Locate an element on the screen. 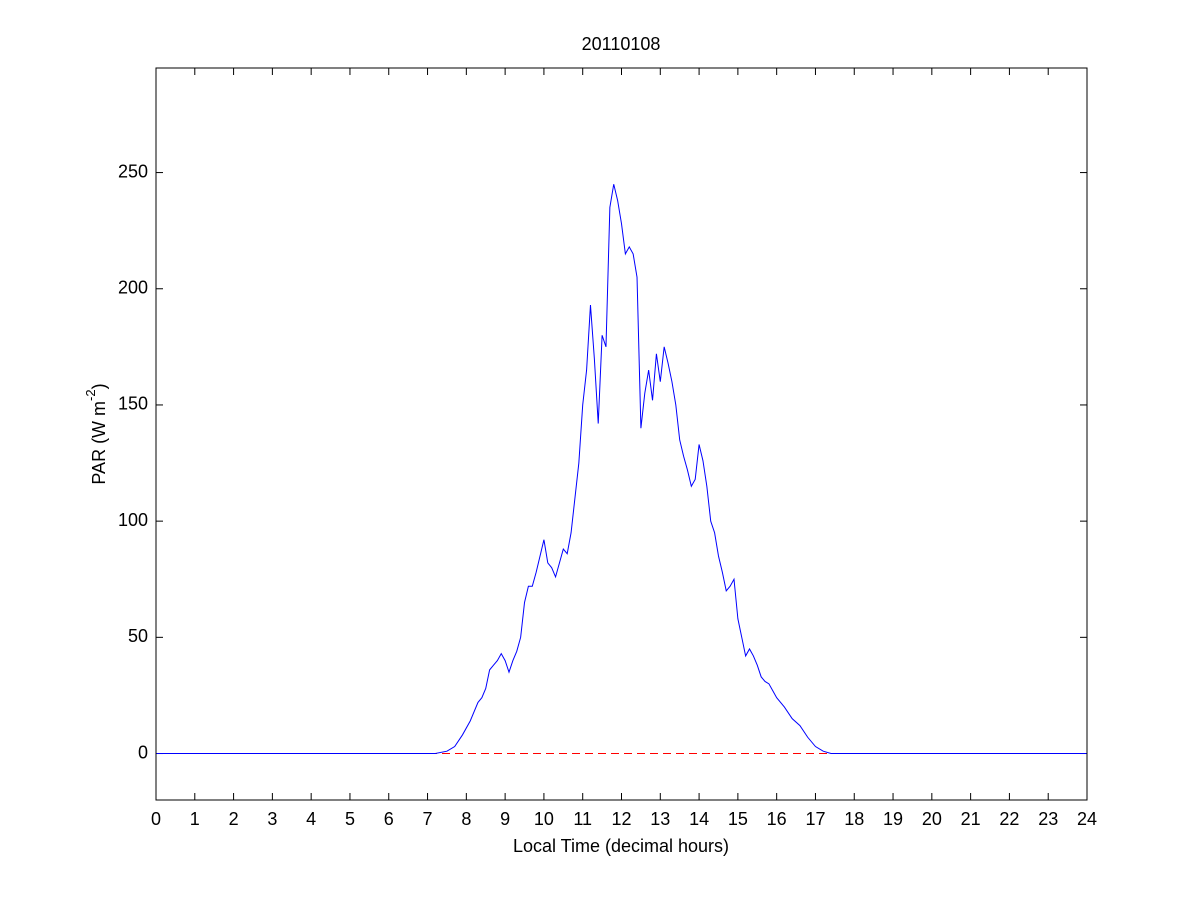 Image resolution: width=1201 pixels, height=900 pixels. x-tick-label: 8 is located at coordinates (466, 819).